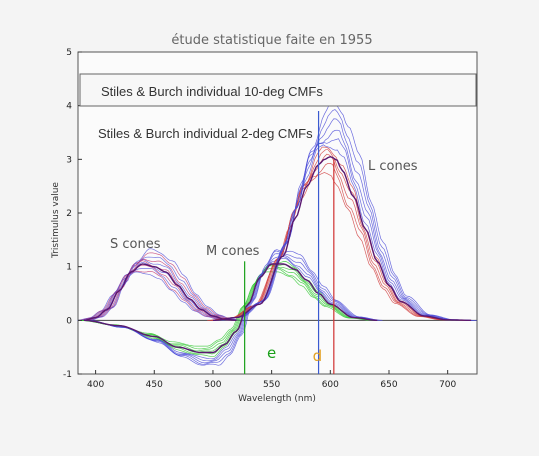 This screenshot has width=539, height=456. Describe the element at coordinates (318, 356) in the screenshot. I see `marker-d-label: d` at that location.